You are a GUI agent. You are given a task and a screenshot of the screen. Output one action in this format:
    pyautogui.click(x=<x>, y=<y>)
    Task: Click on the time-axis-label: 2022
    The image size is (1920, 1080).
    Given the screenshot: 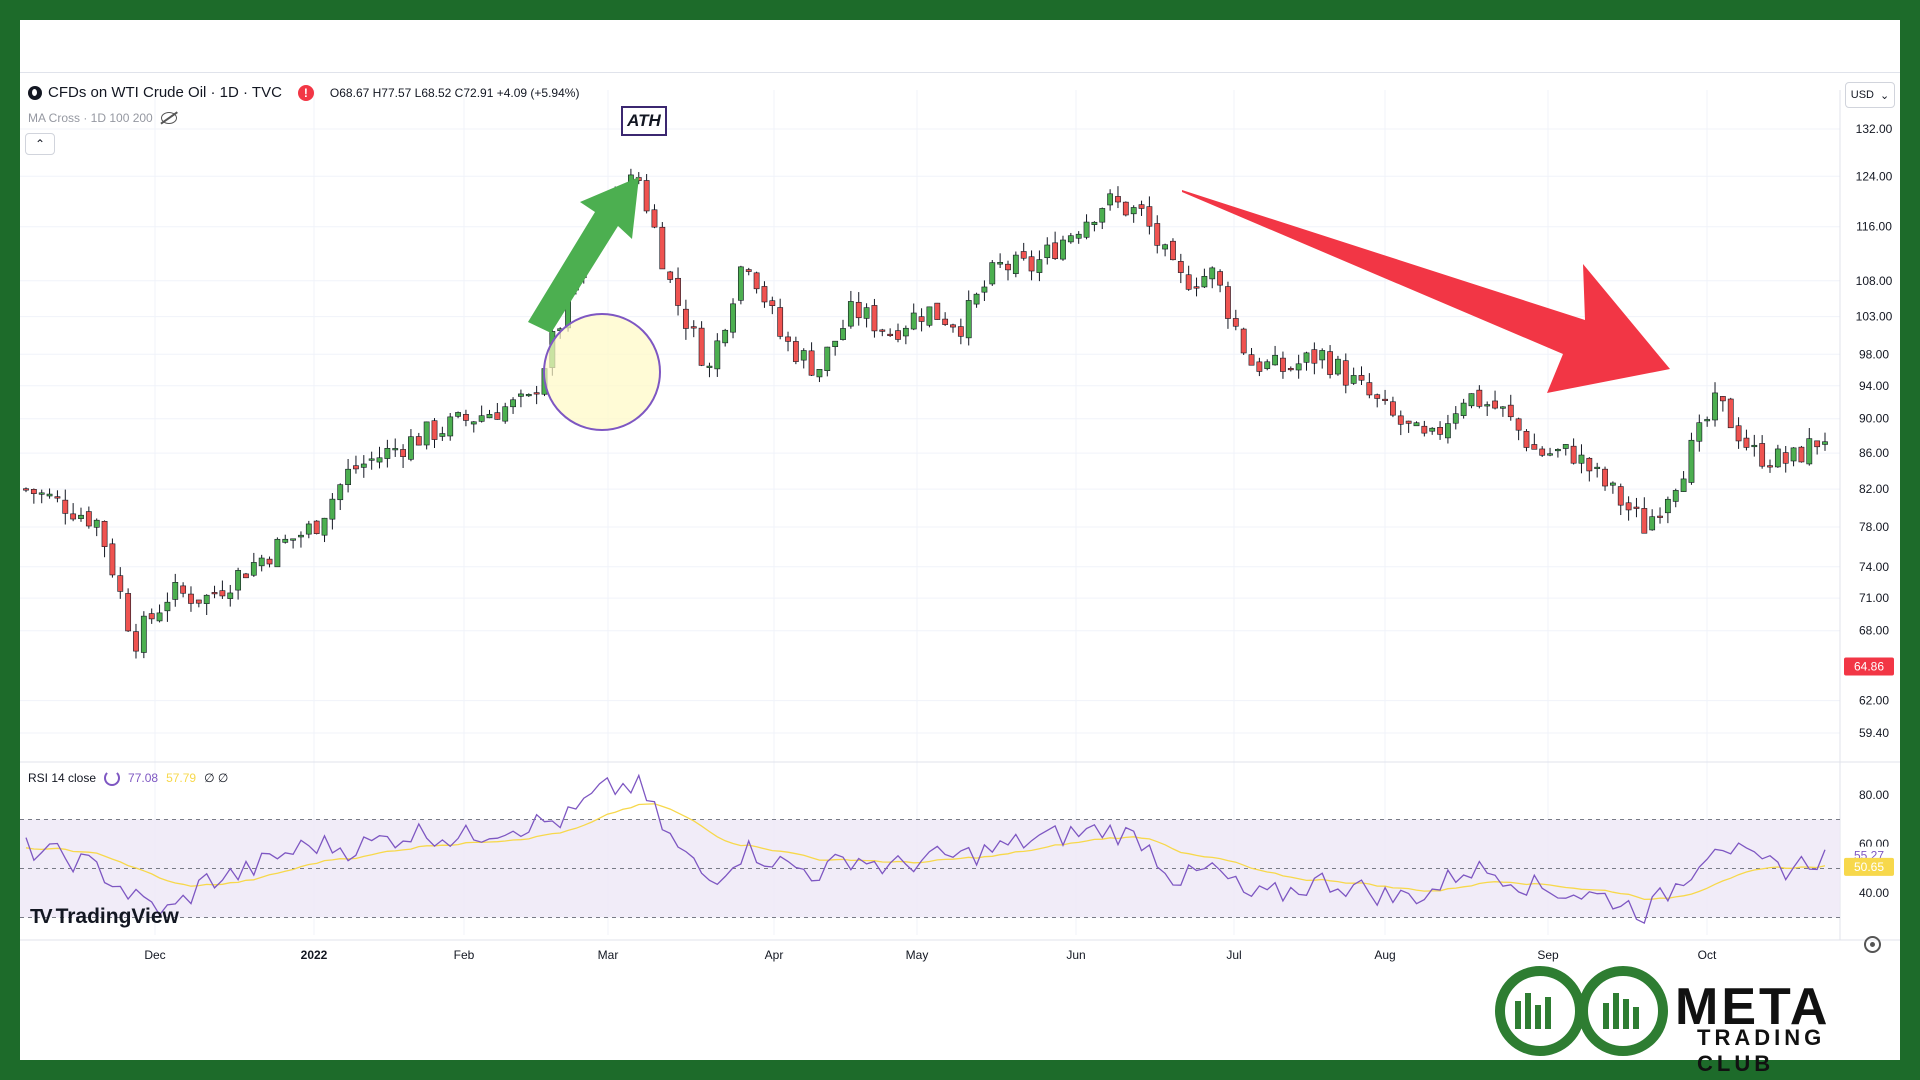 What is the action you would take?
    pyautogui.click(x=314, y=955)
    